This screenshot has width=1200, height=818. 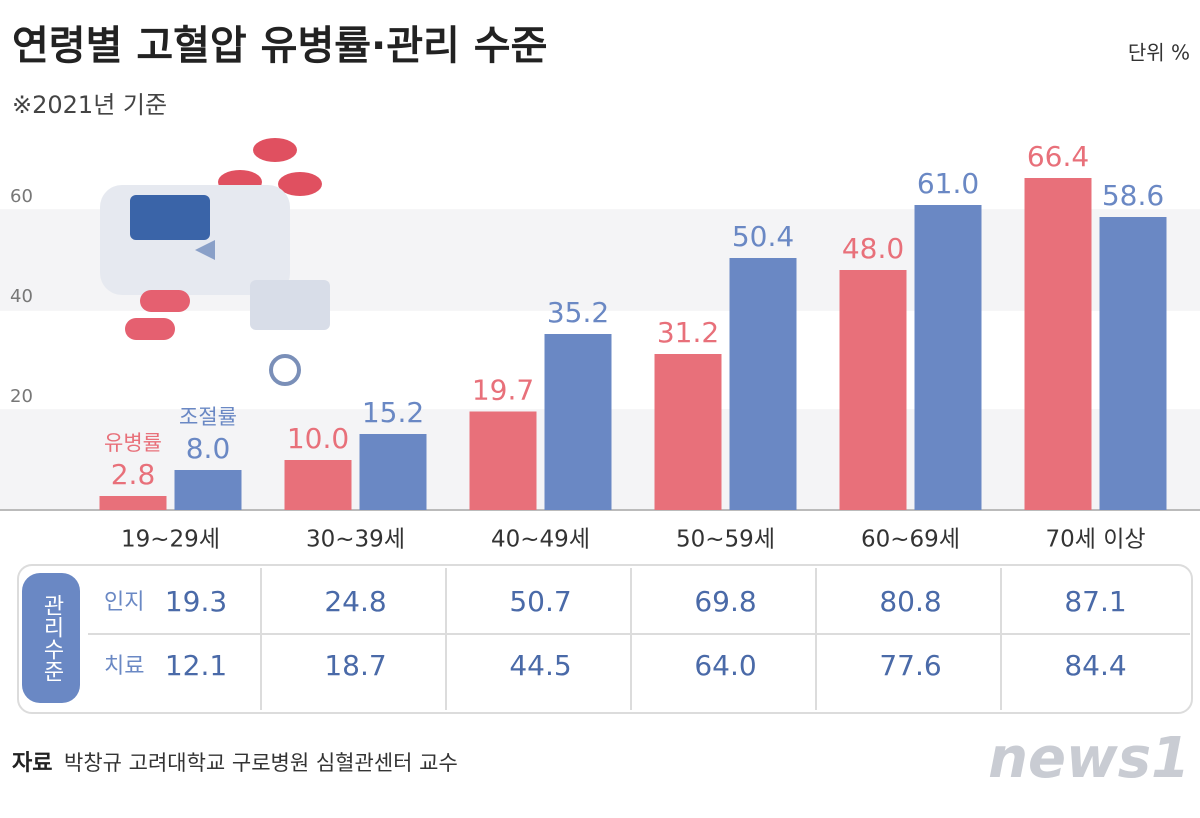 I want to click on y-tick-label: 60, so click(x=21, y=196).